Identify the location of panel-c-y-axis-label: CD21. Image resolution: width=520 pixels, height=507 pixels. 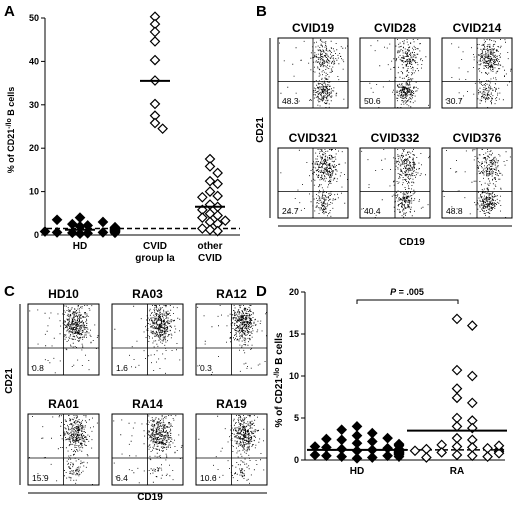
(9, 381).